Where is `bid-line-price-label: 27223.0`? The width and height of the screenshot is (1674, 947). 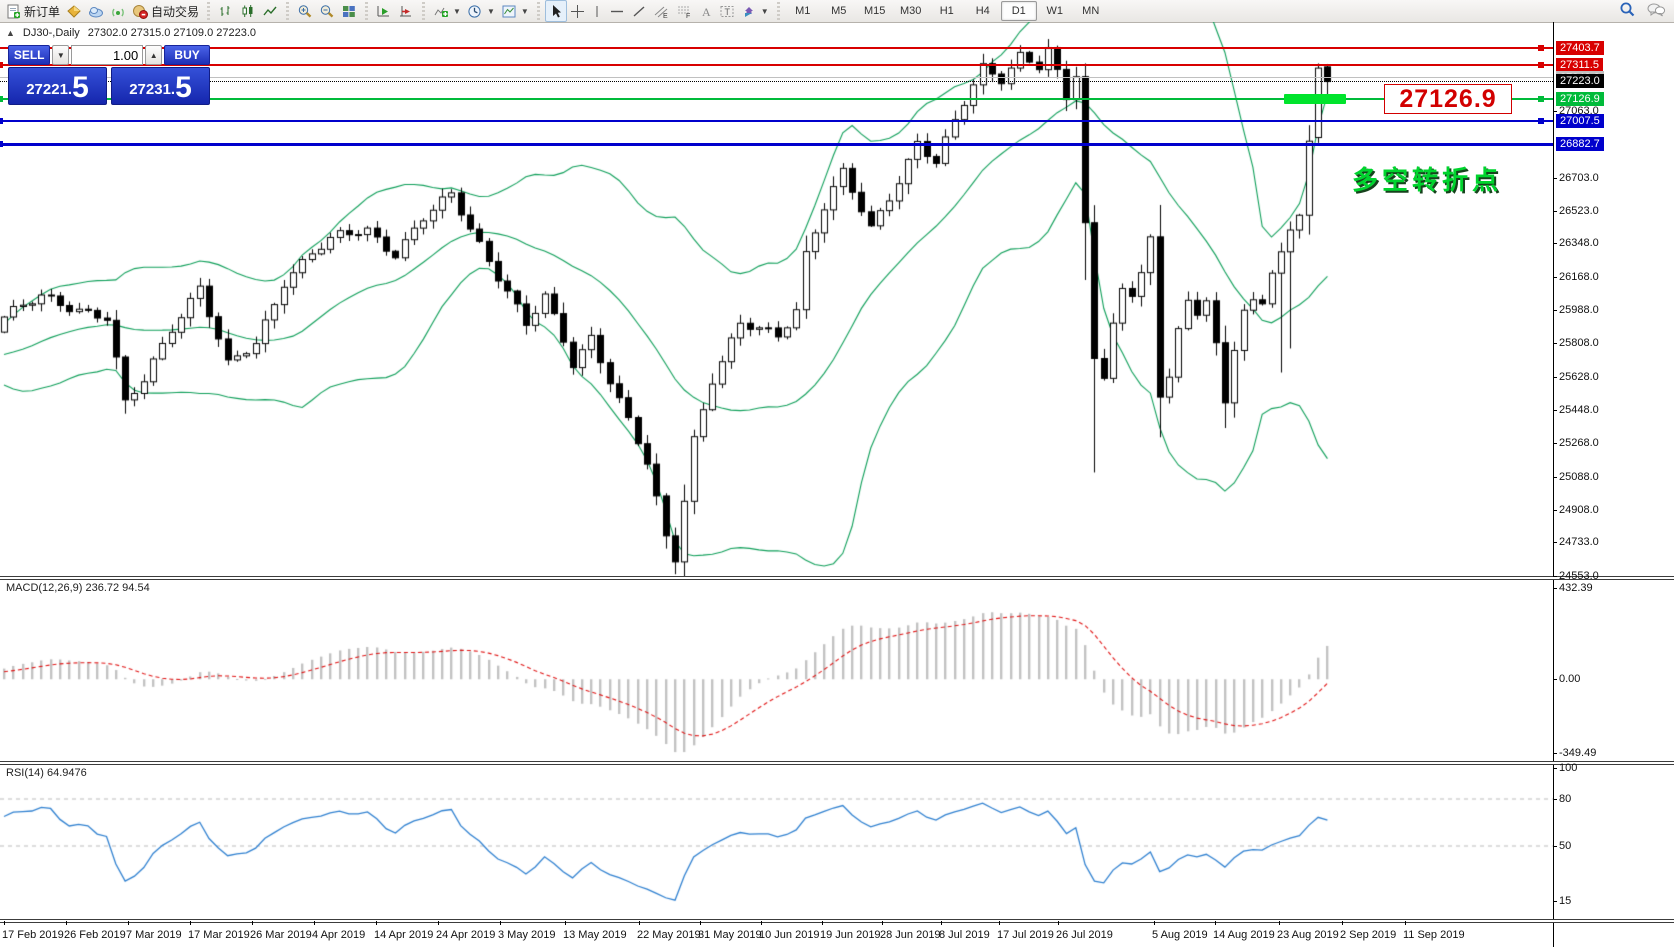
bid-line-price-label: 27223.0 is located at coordinates (1580, 81).